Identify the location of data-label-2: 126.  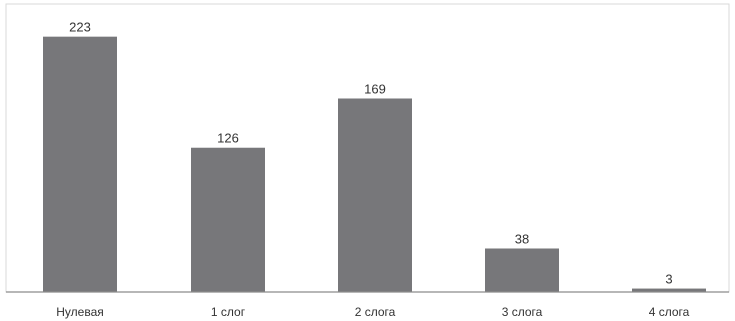
(228, 138).